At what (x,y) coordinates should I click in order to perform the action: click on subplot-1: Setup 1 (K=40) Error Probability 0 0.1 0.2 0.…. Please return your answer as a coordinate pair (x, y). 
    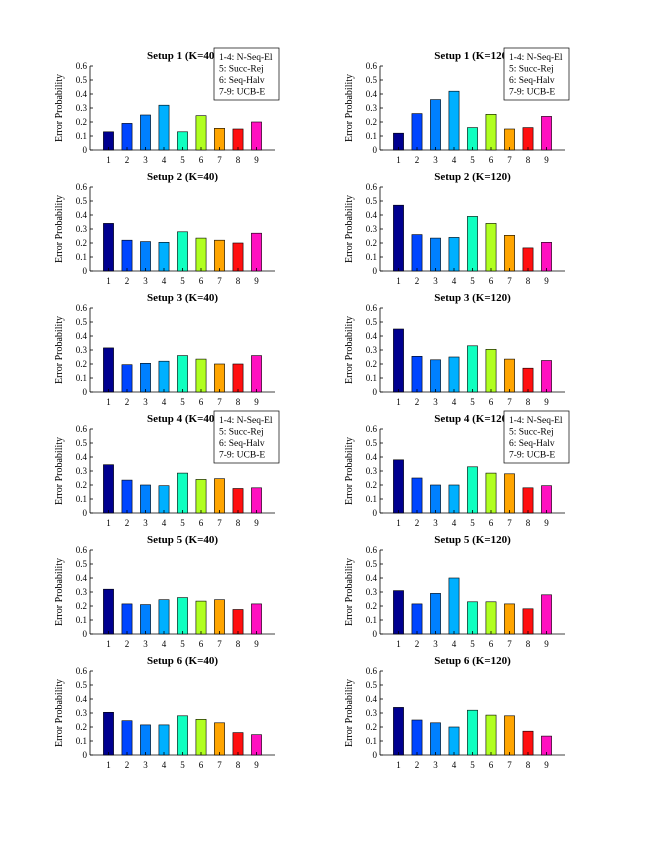
    Looking at the image, I should click on (167, 106).